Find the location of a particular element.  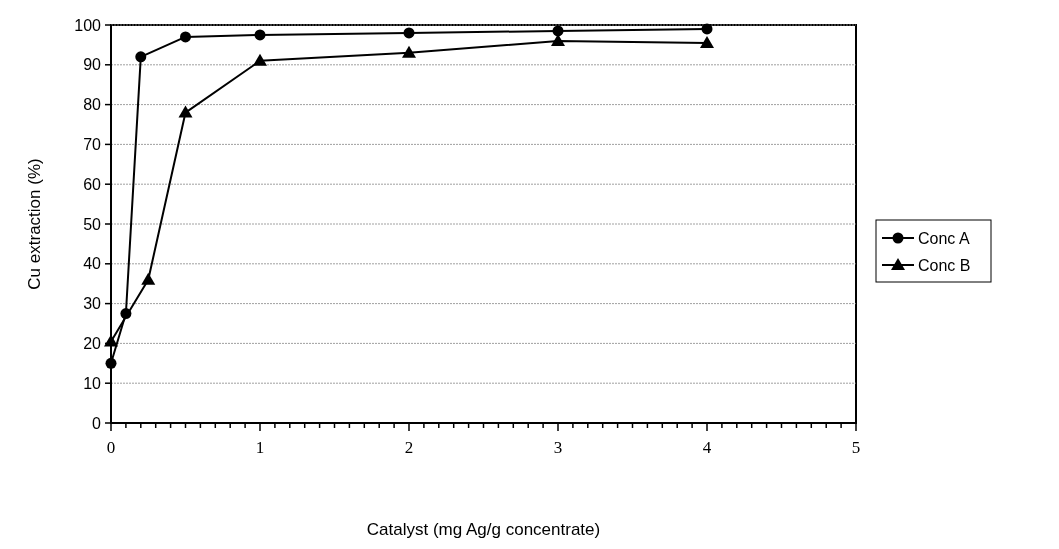

y-tick-label: 60 is located at coordinates (92, 184).